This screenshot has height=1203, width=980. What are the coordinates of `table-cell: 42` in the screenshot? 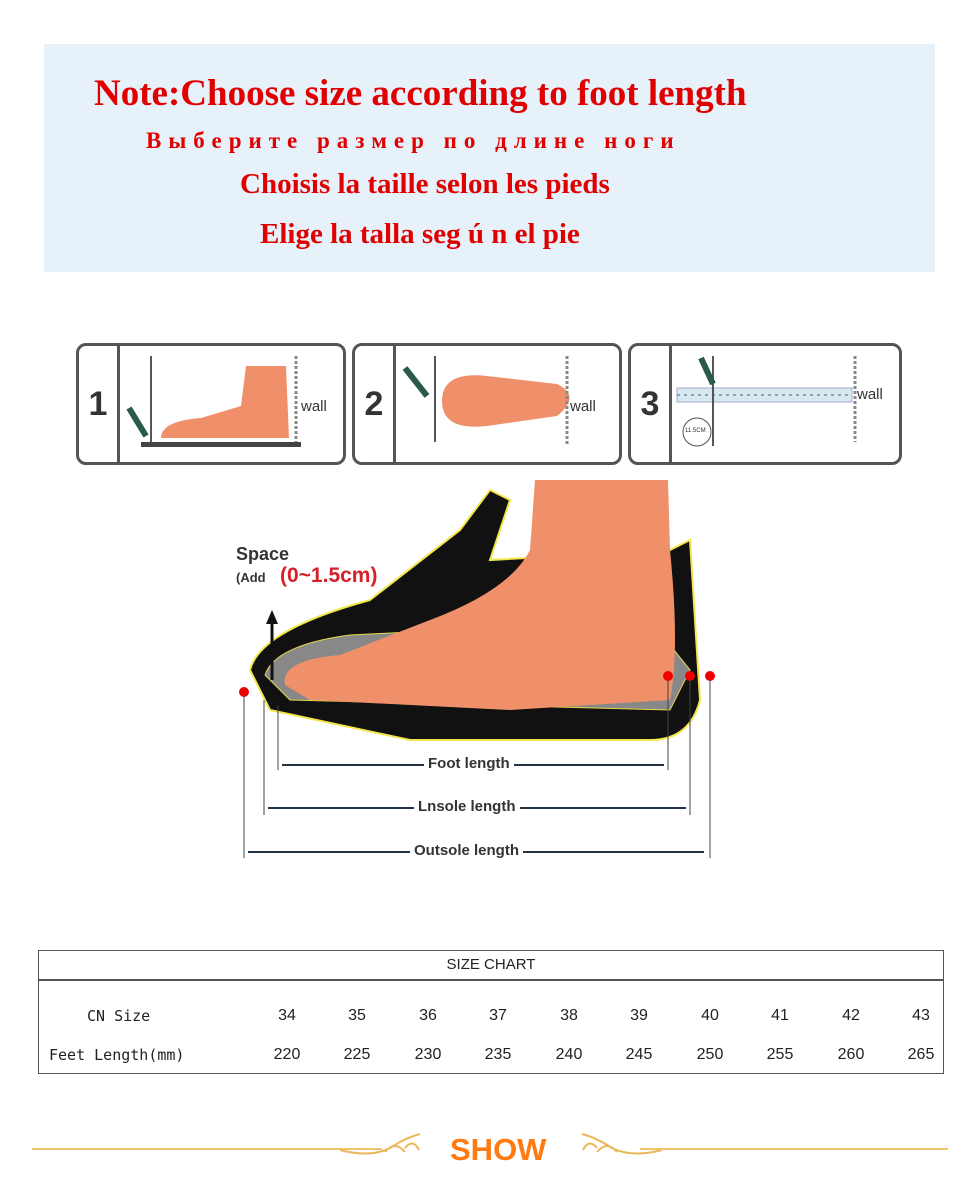 It's located at (851, 1015).